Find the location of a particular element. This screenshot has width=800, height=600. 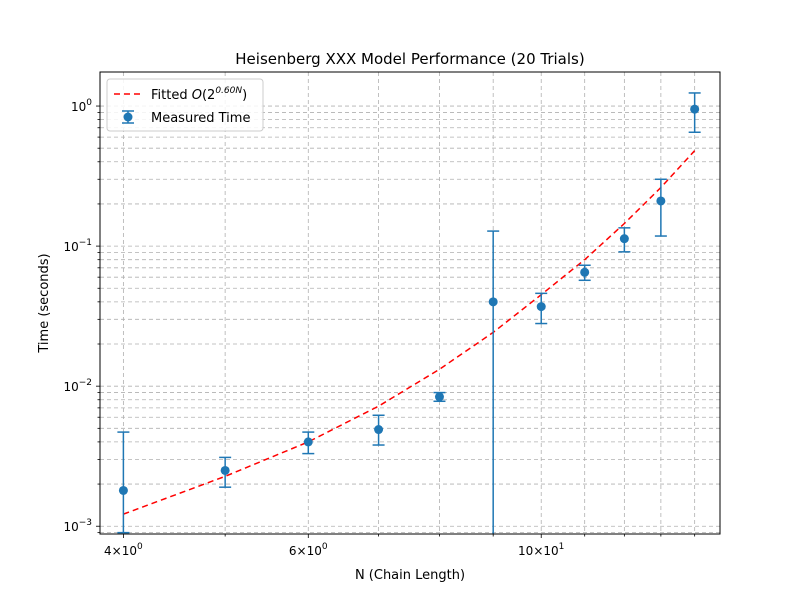

legend: Fitted O(20.60N) Measured Time is located at coordinates (185, 105).